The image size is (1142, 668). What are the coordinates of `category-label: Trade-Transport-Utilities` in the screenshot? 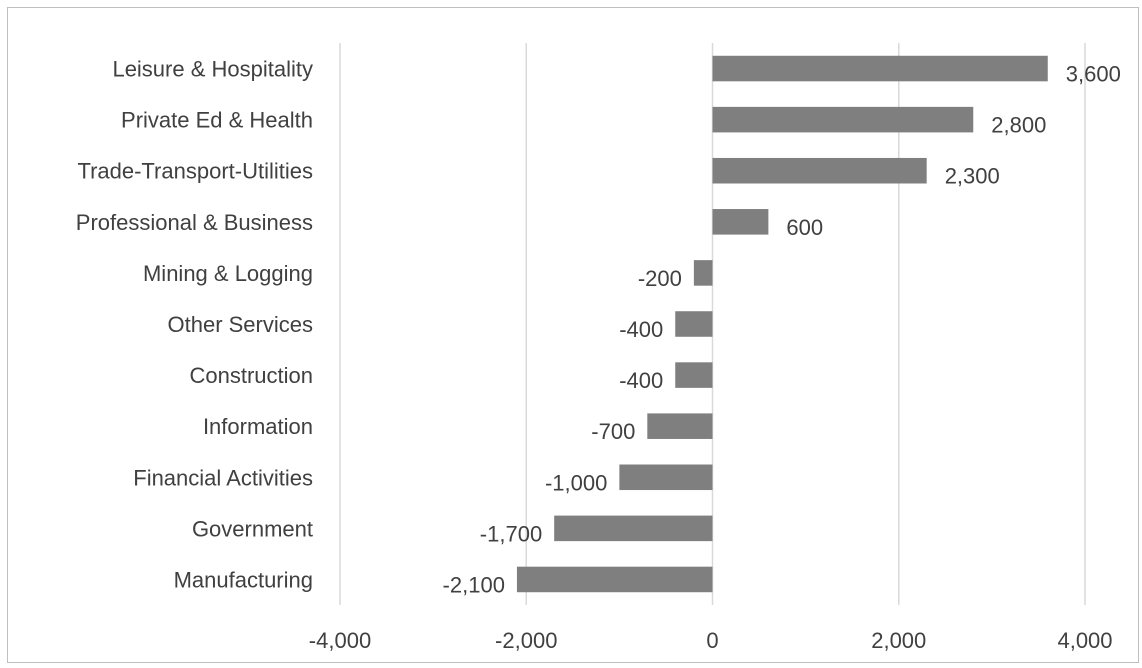 It's located at (195, 171).